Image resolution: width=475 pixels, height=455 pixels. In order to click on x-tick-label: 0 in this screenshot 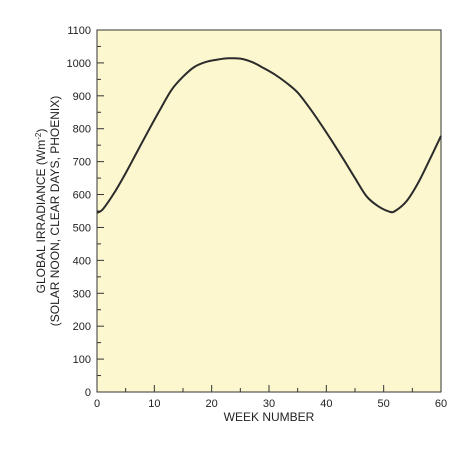, I will do `click(97, 404)`.